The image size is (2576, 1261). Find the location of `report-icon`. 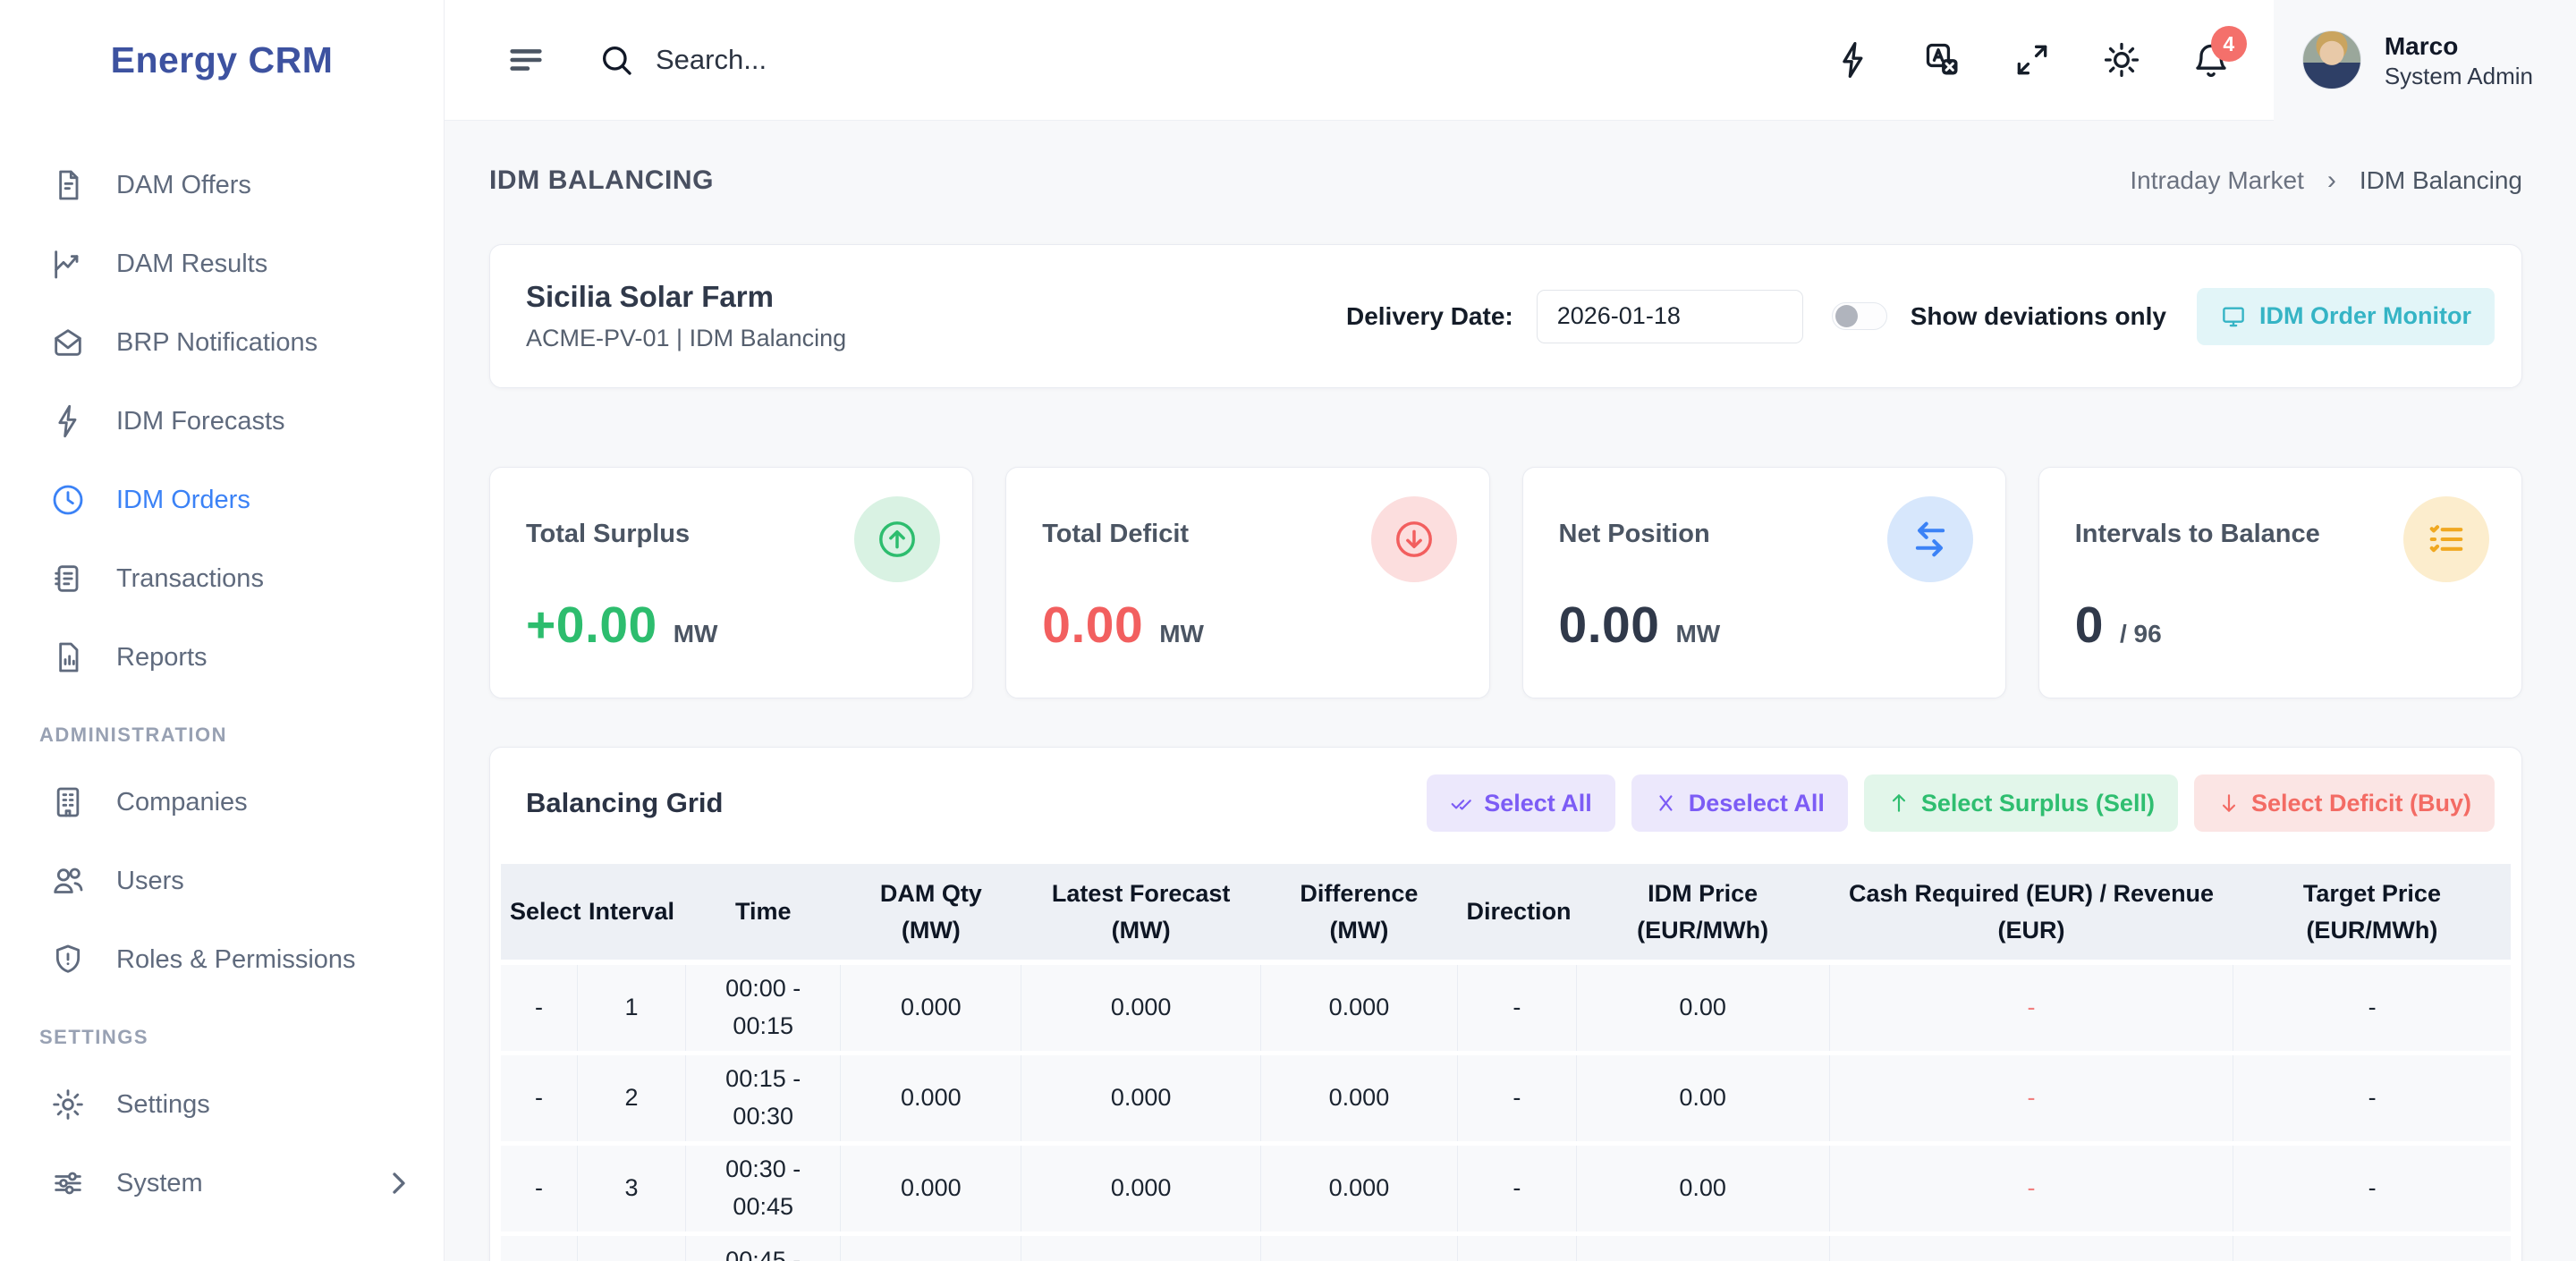

report-icon is located at coordinates (69, 658).